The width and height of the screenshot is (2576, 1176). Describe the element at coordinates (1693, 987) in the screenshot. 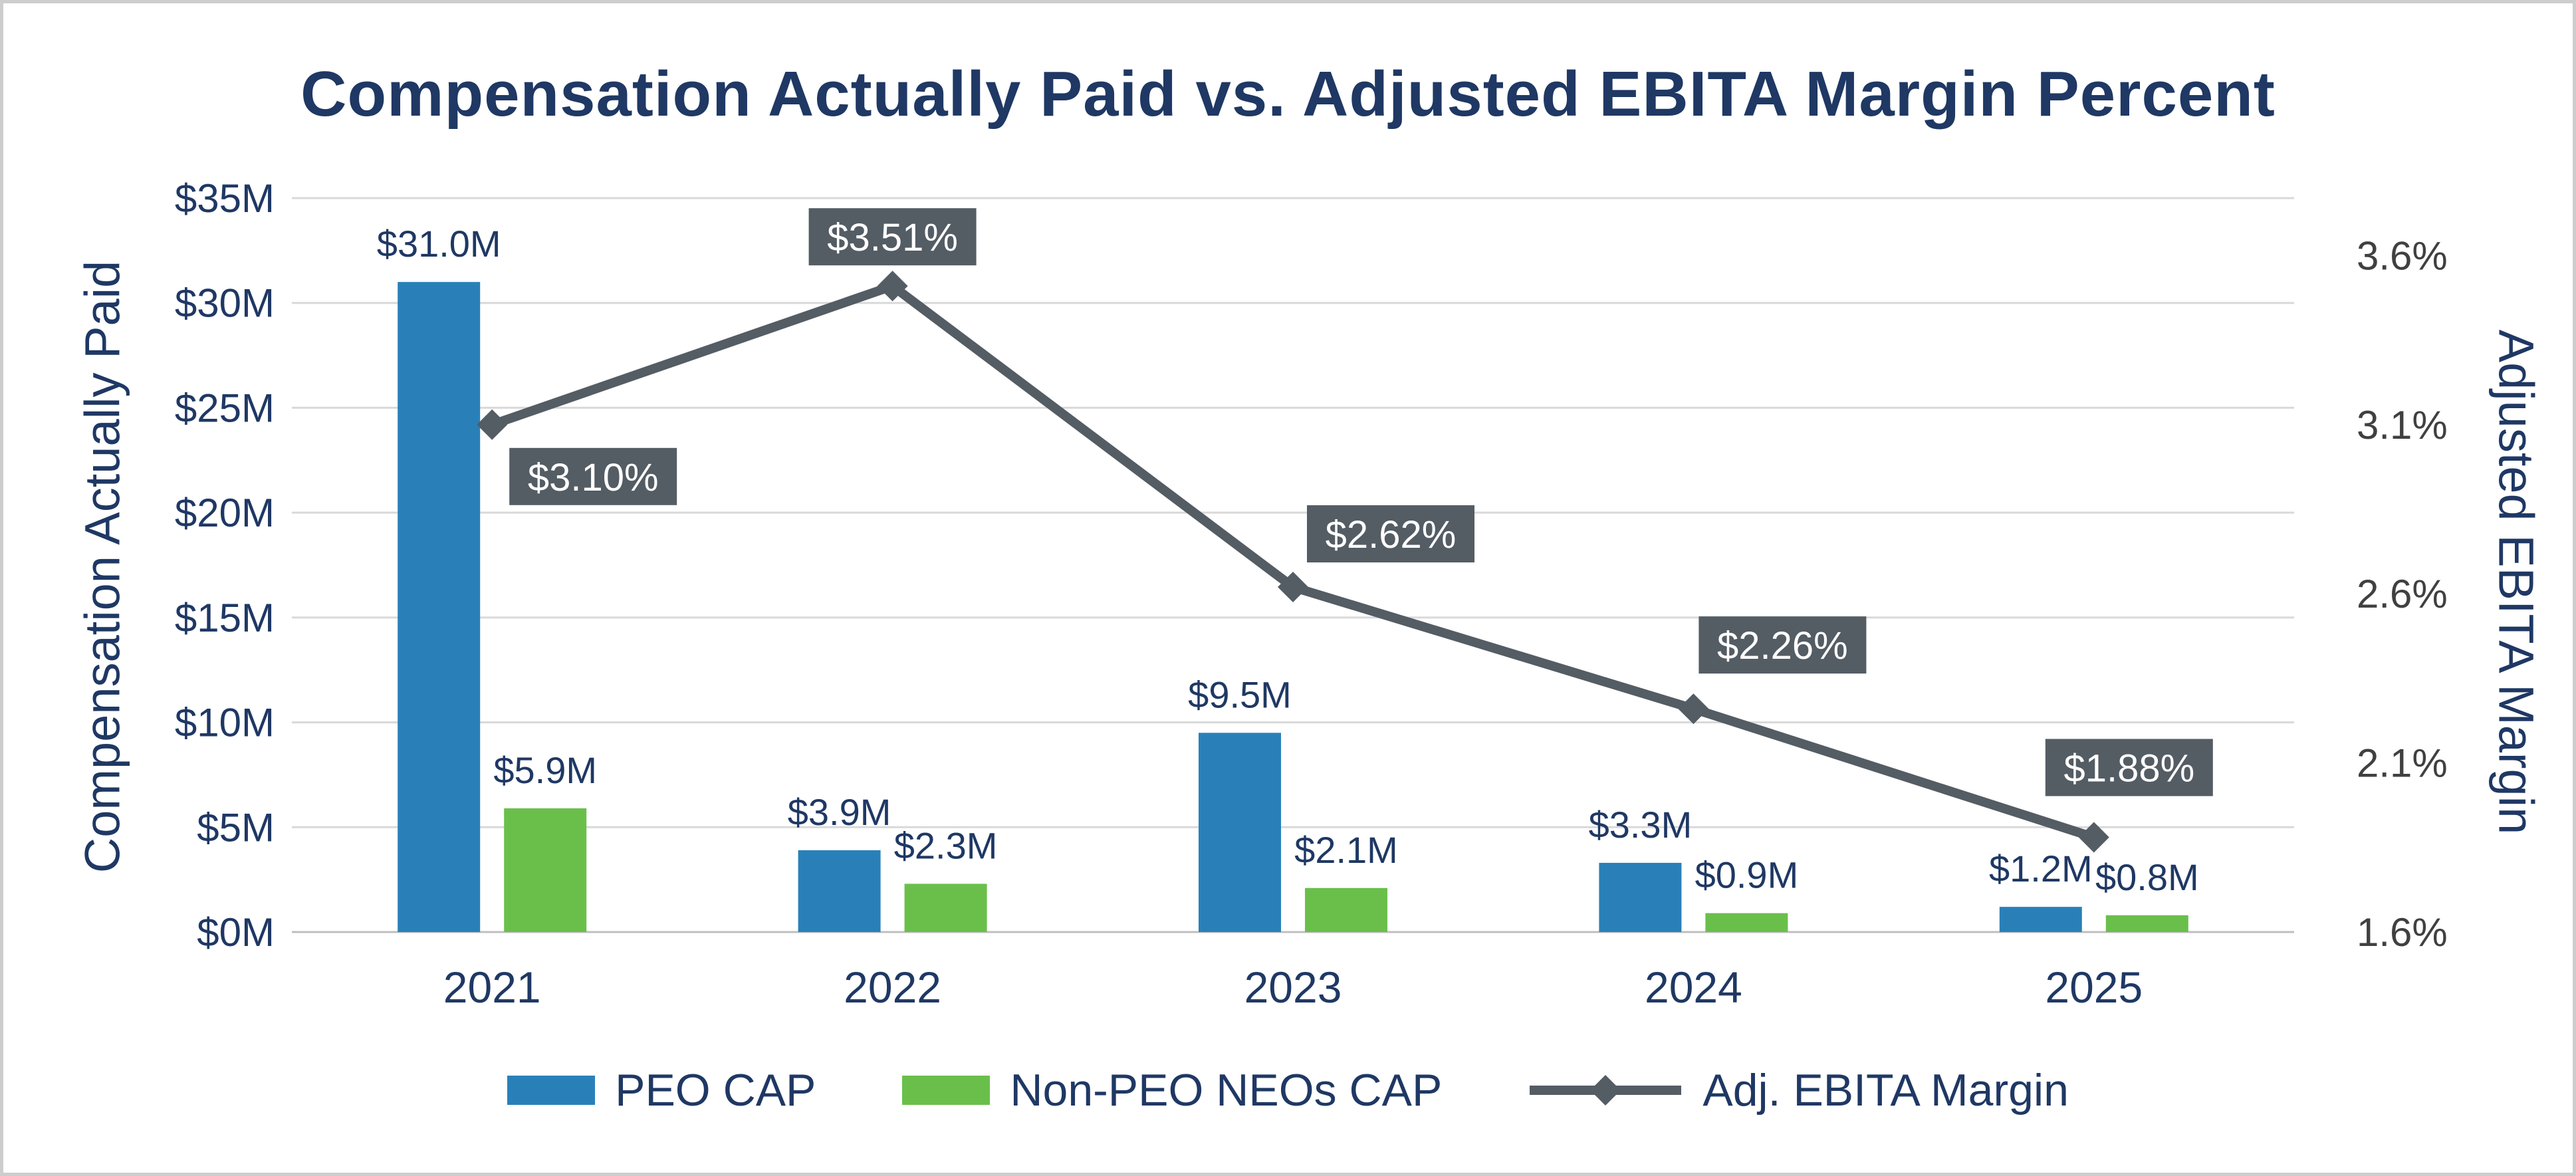

I see `x-axis-year-label: 2024` at that location.